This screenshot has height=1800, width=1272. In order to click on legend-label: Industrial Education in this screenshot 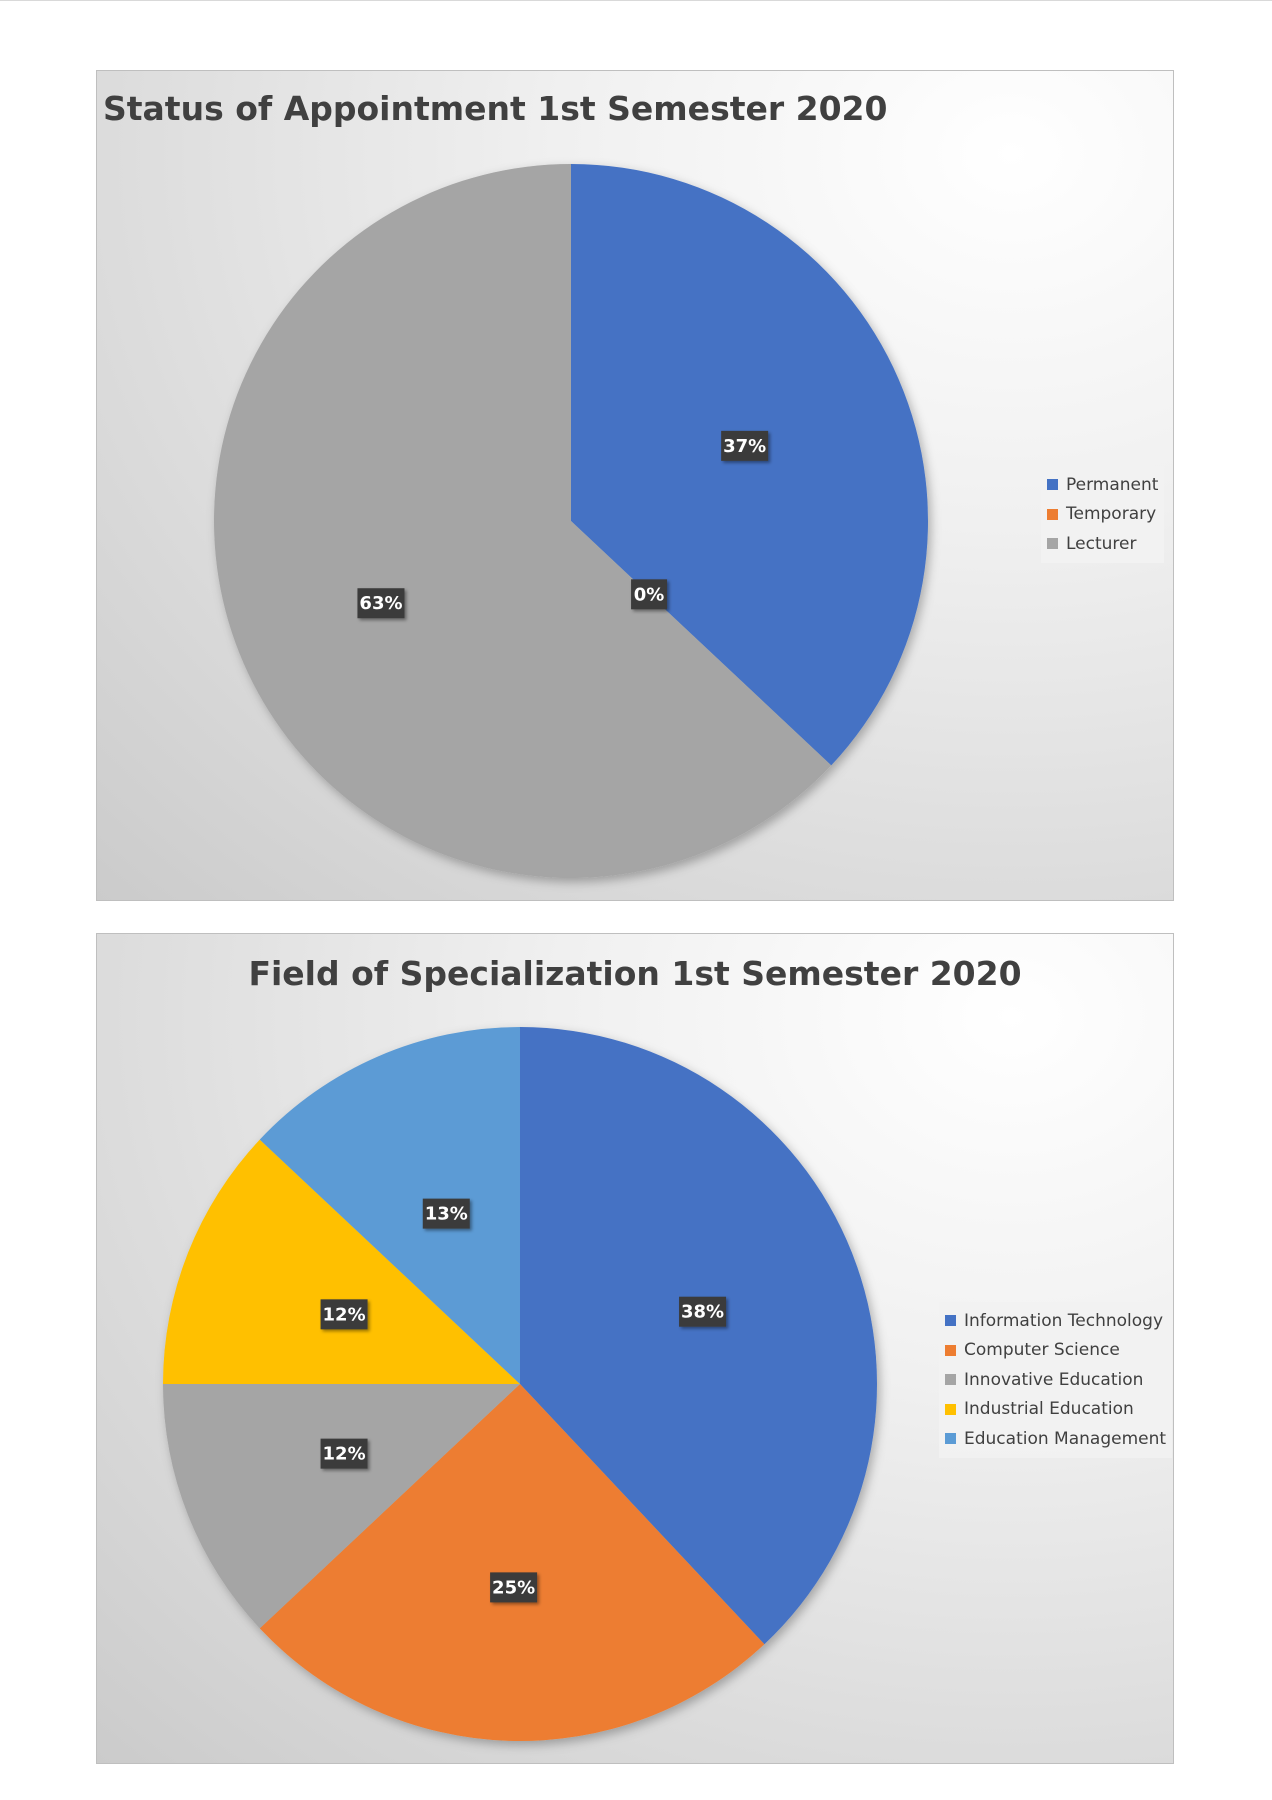, I will do `click(1049, 1409)`.